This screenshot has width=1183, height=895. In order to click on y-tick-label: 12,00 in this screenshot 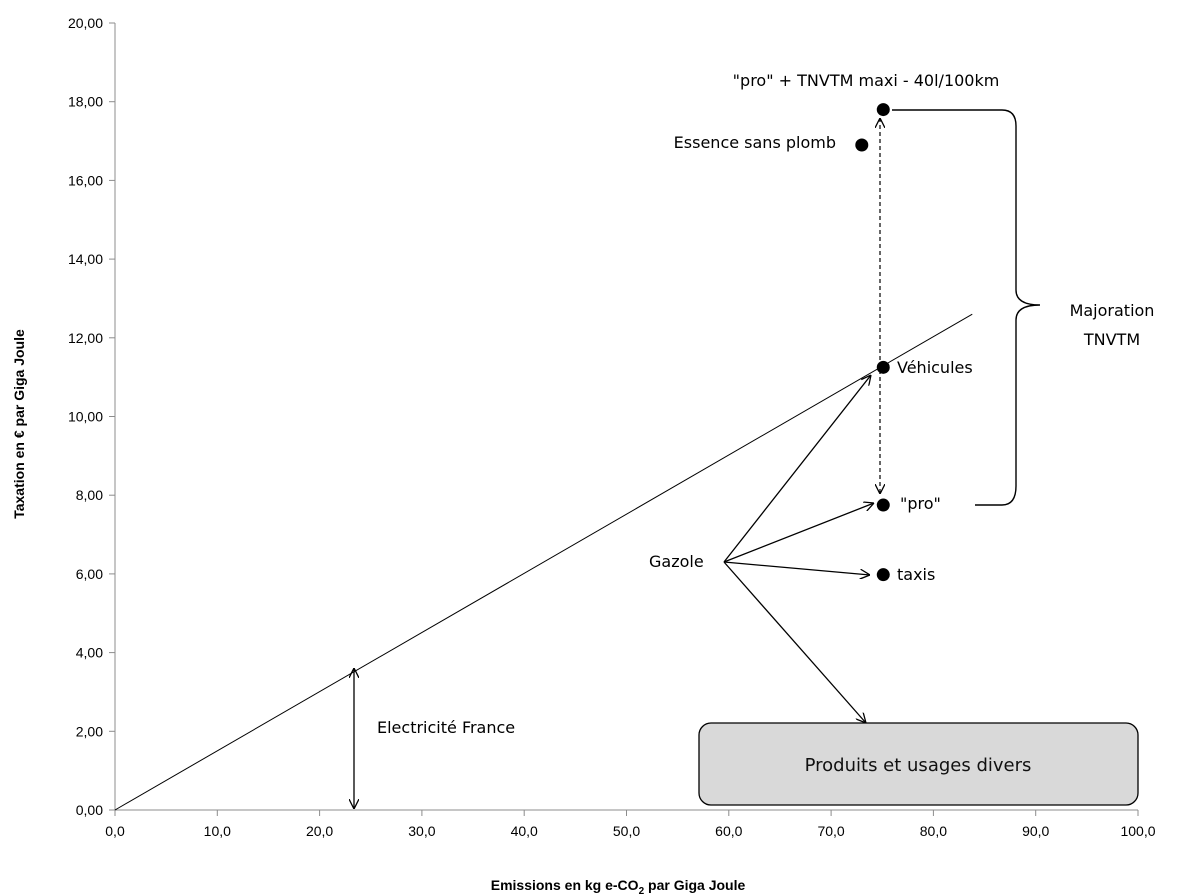, I will do `click(85, 338)`.